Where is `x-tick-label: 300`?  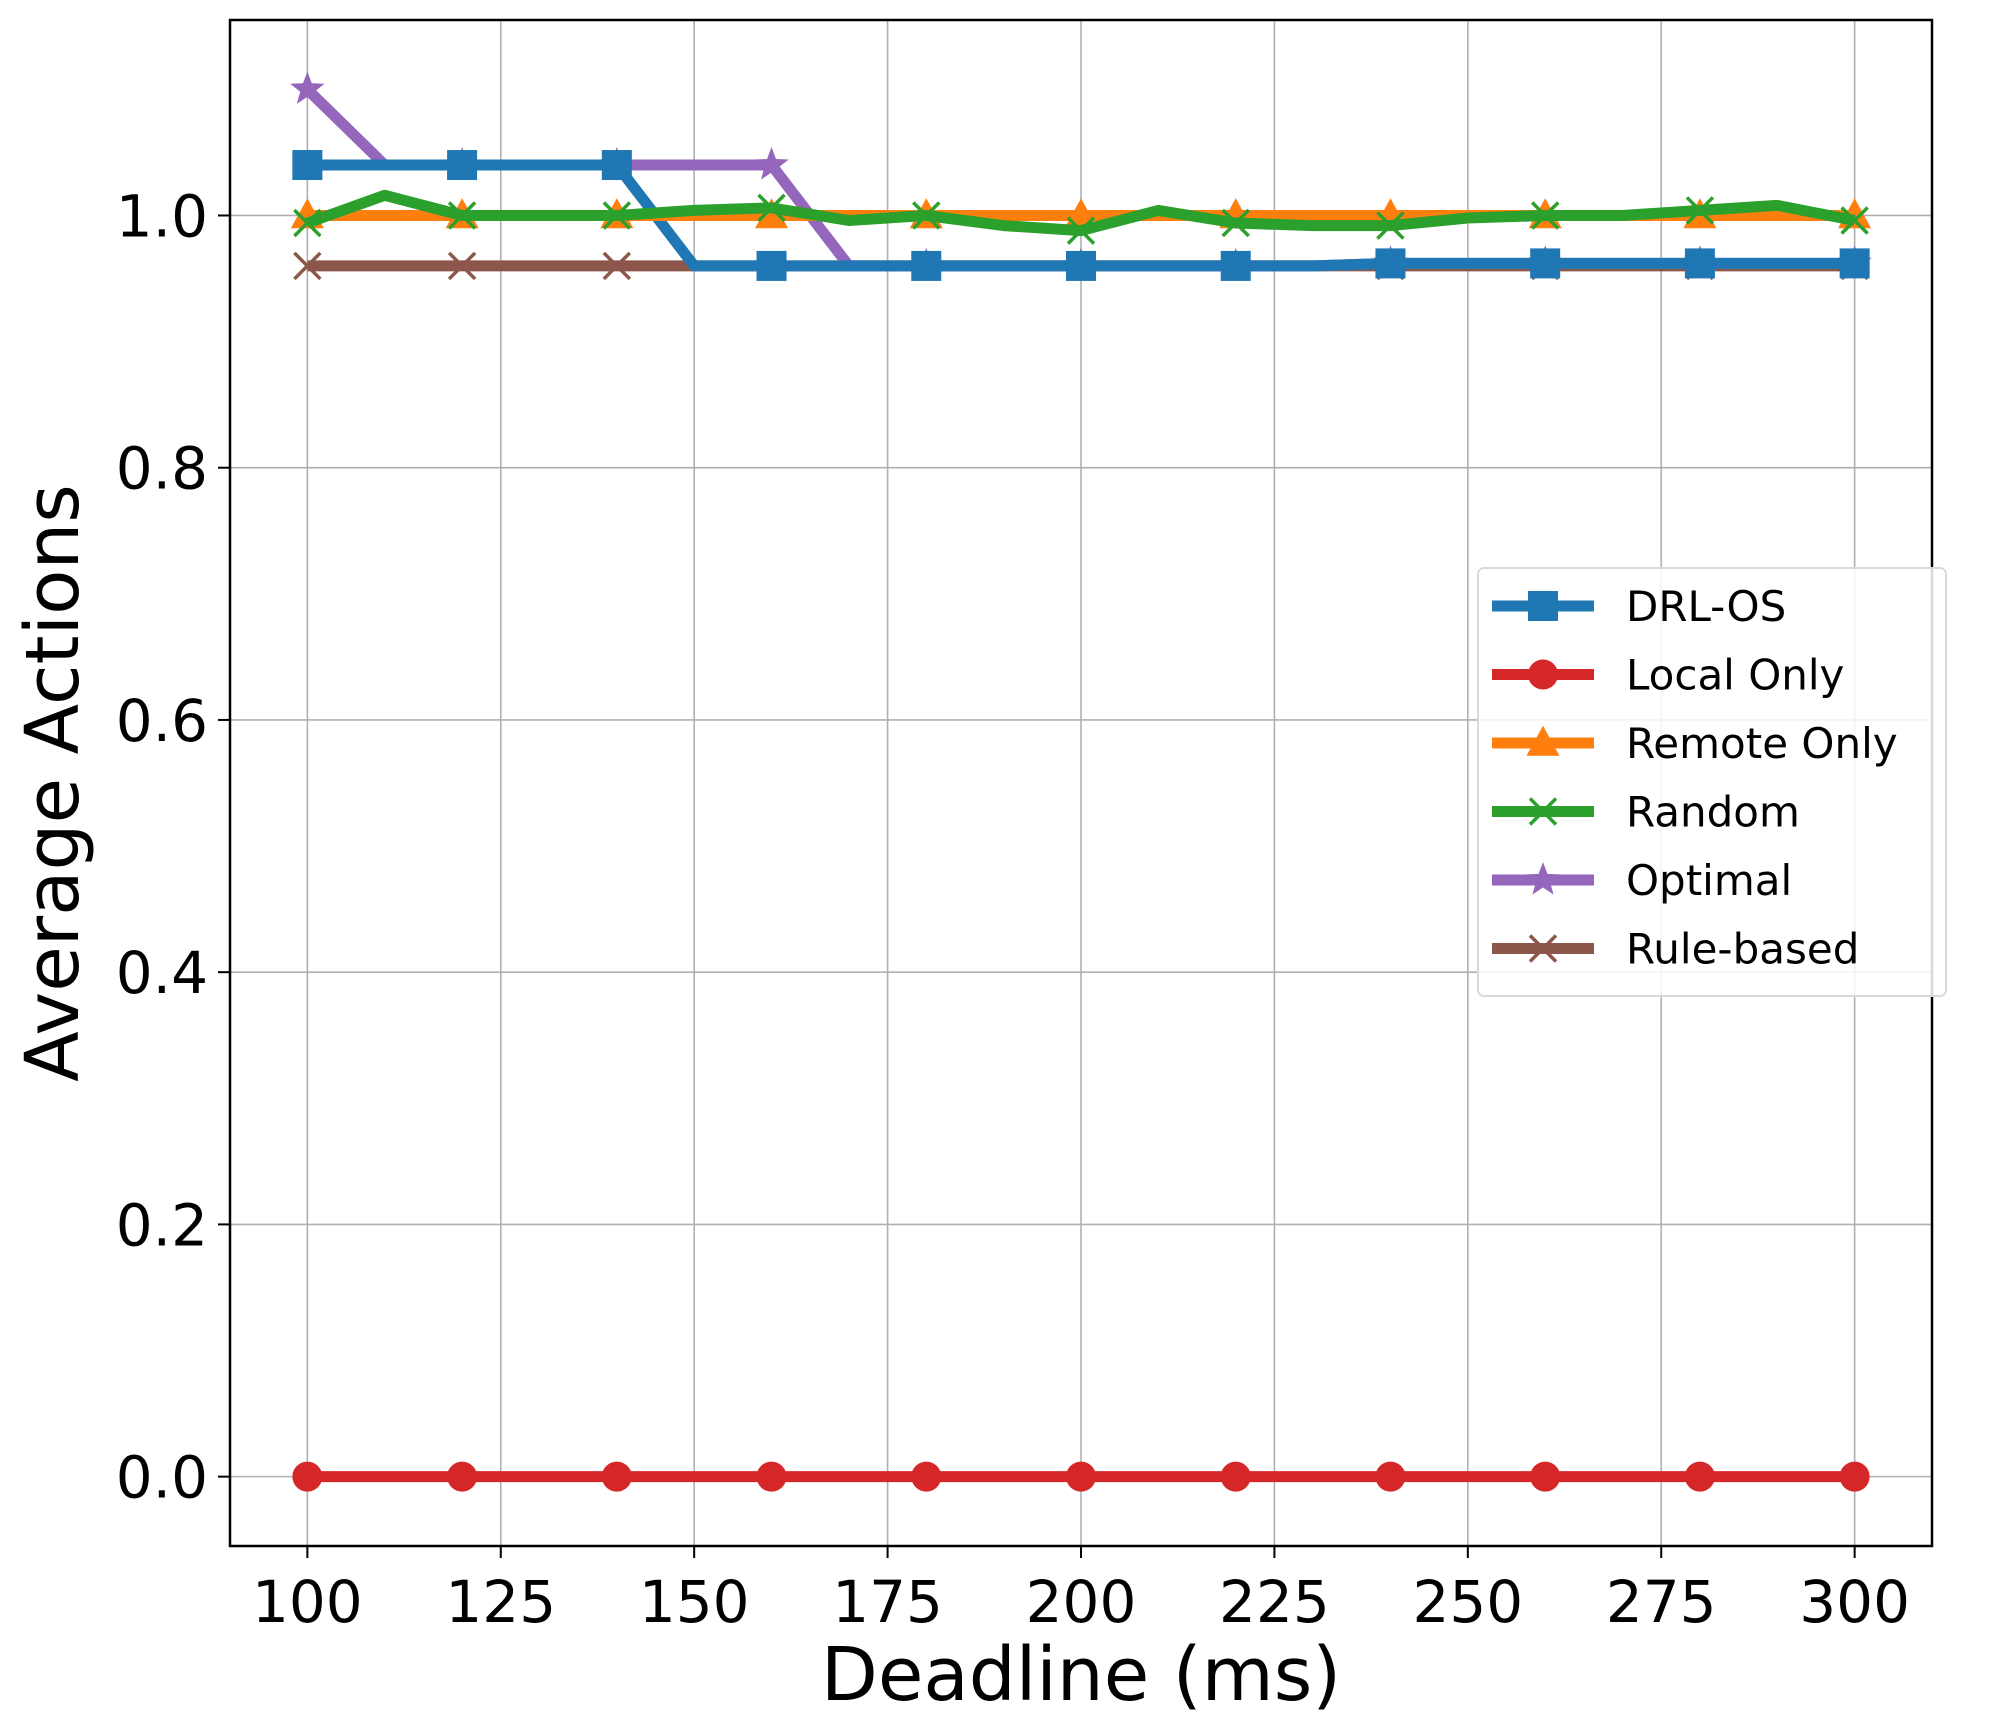 x-tick-label: 300 is located at coordinates (1854, 1602).